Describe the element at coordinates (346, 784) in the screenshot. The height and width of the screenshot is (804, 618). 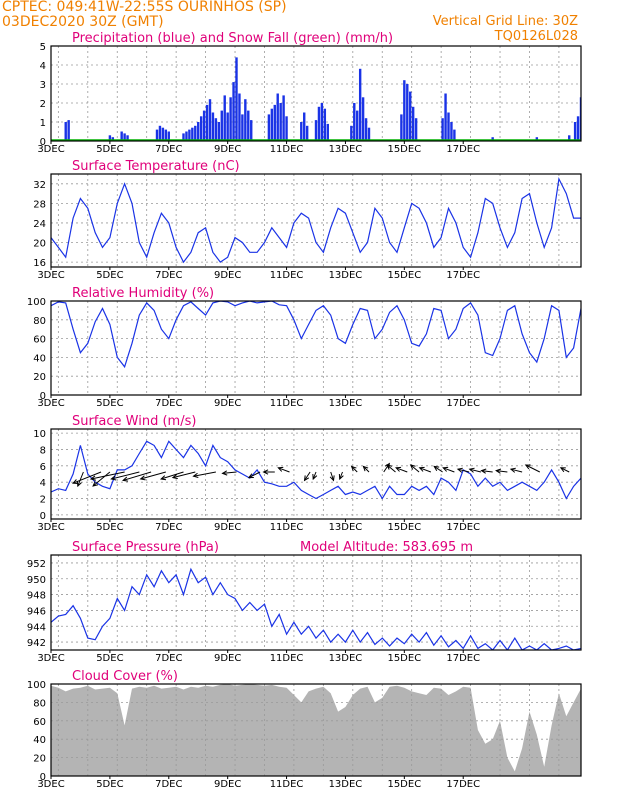
I see `x-tick-label: 13DEC` at that location.